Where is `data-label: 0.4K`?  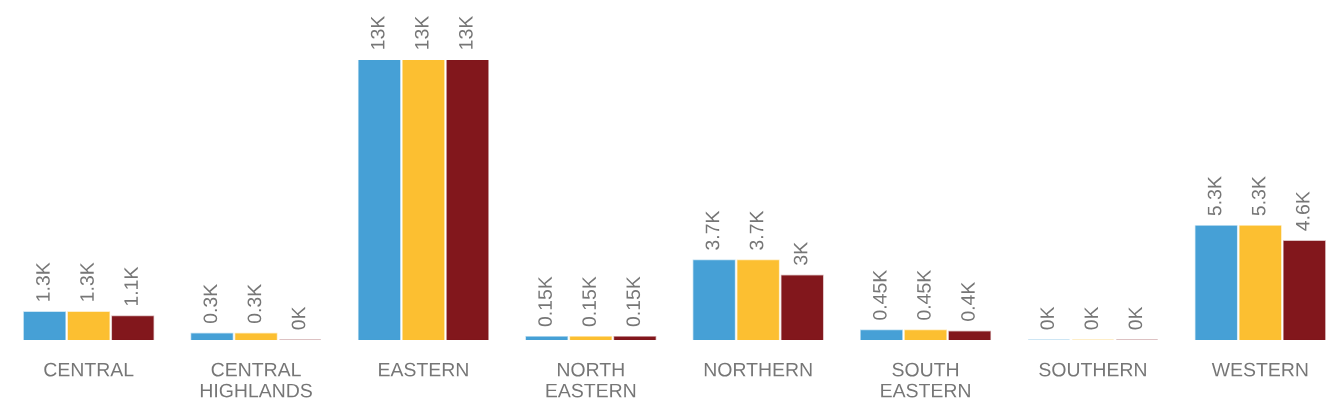
data-label: 0.4K is located at coordinates (968, 301).